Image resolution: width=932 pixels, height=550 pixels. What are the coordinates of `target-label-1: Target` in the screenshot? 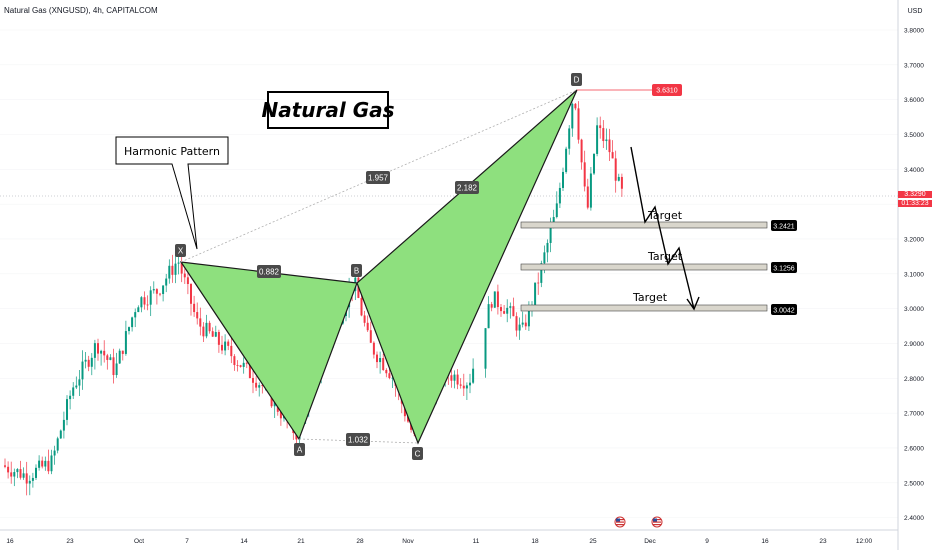 It's located at (665, 215).